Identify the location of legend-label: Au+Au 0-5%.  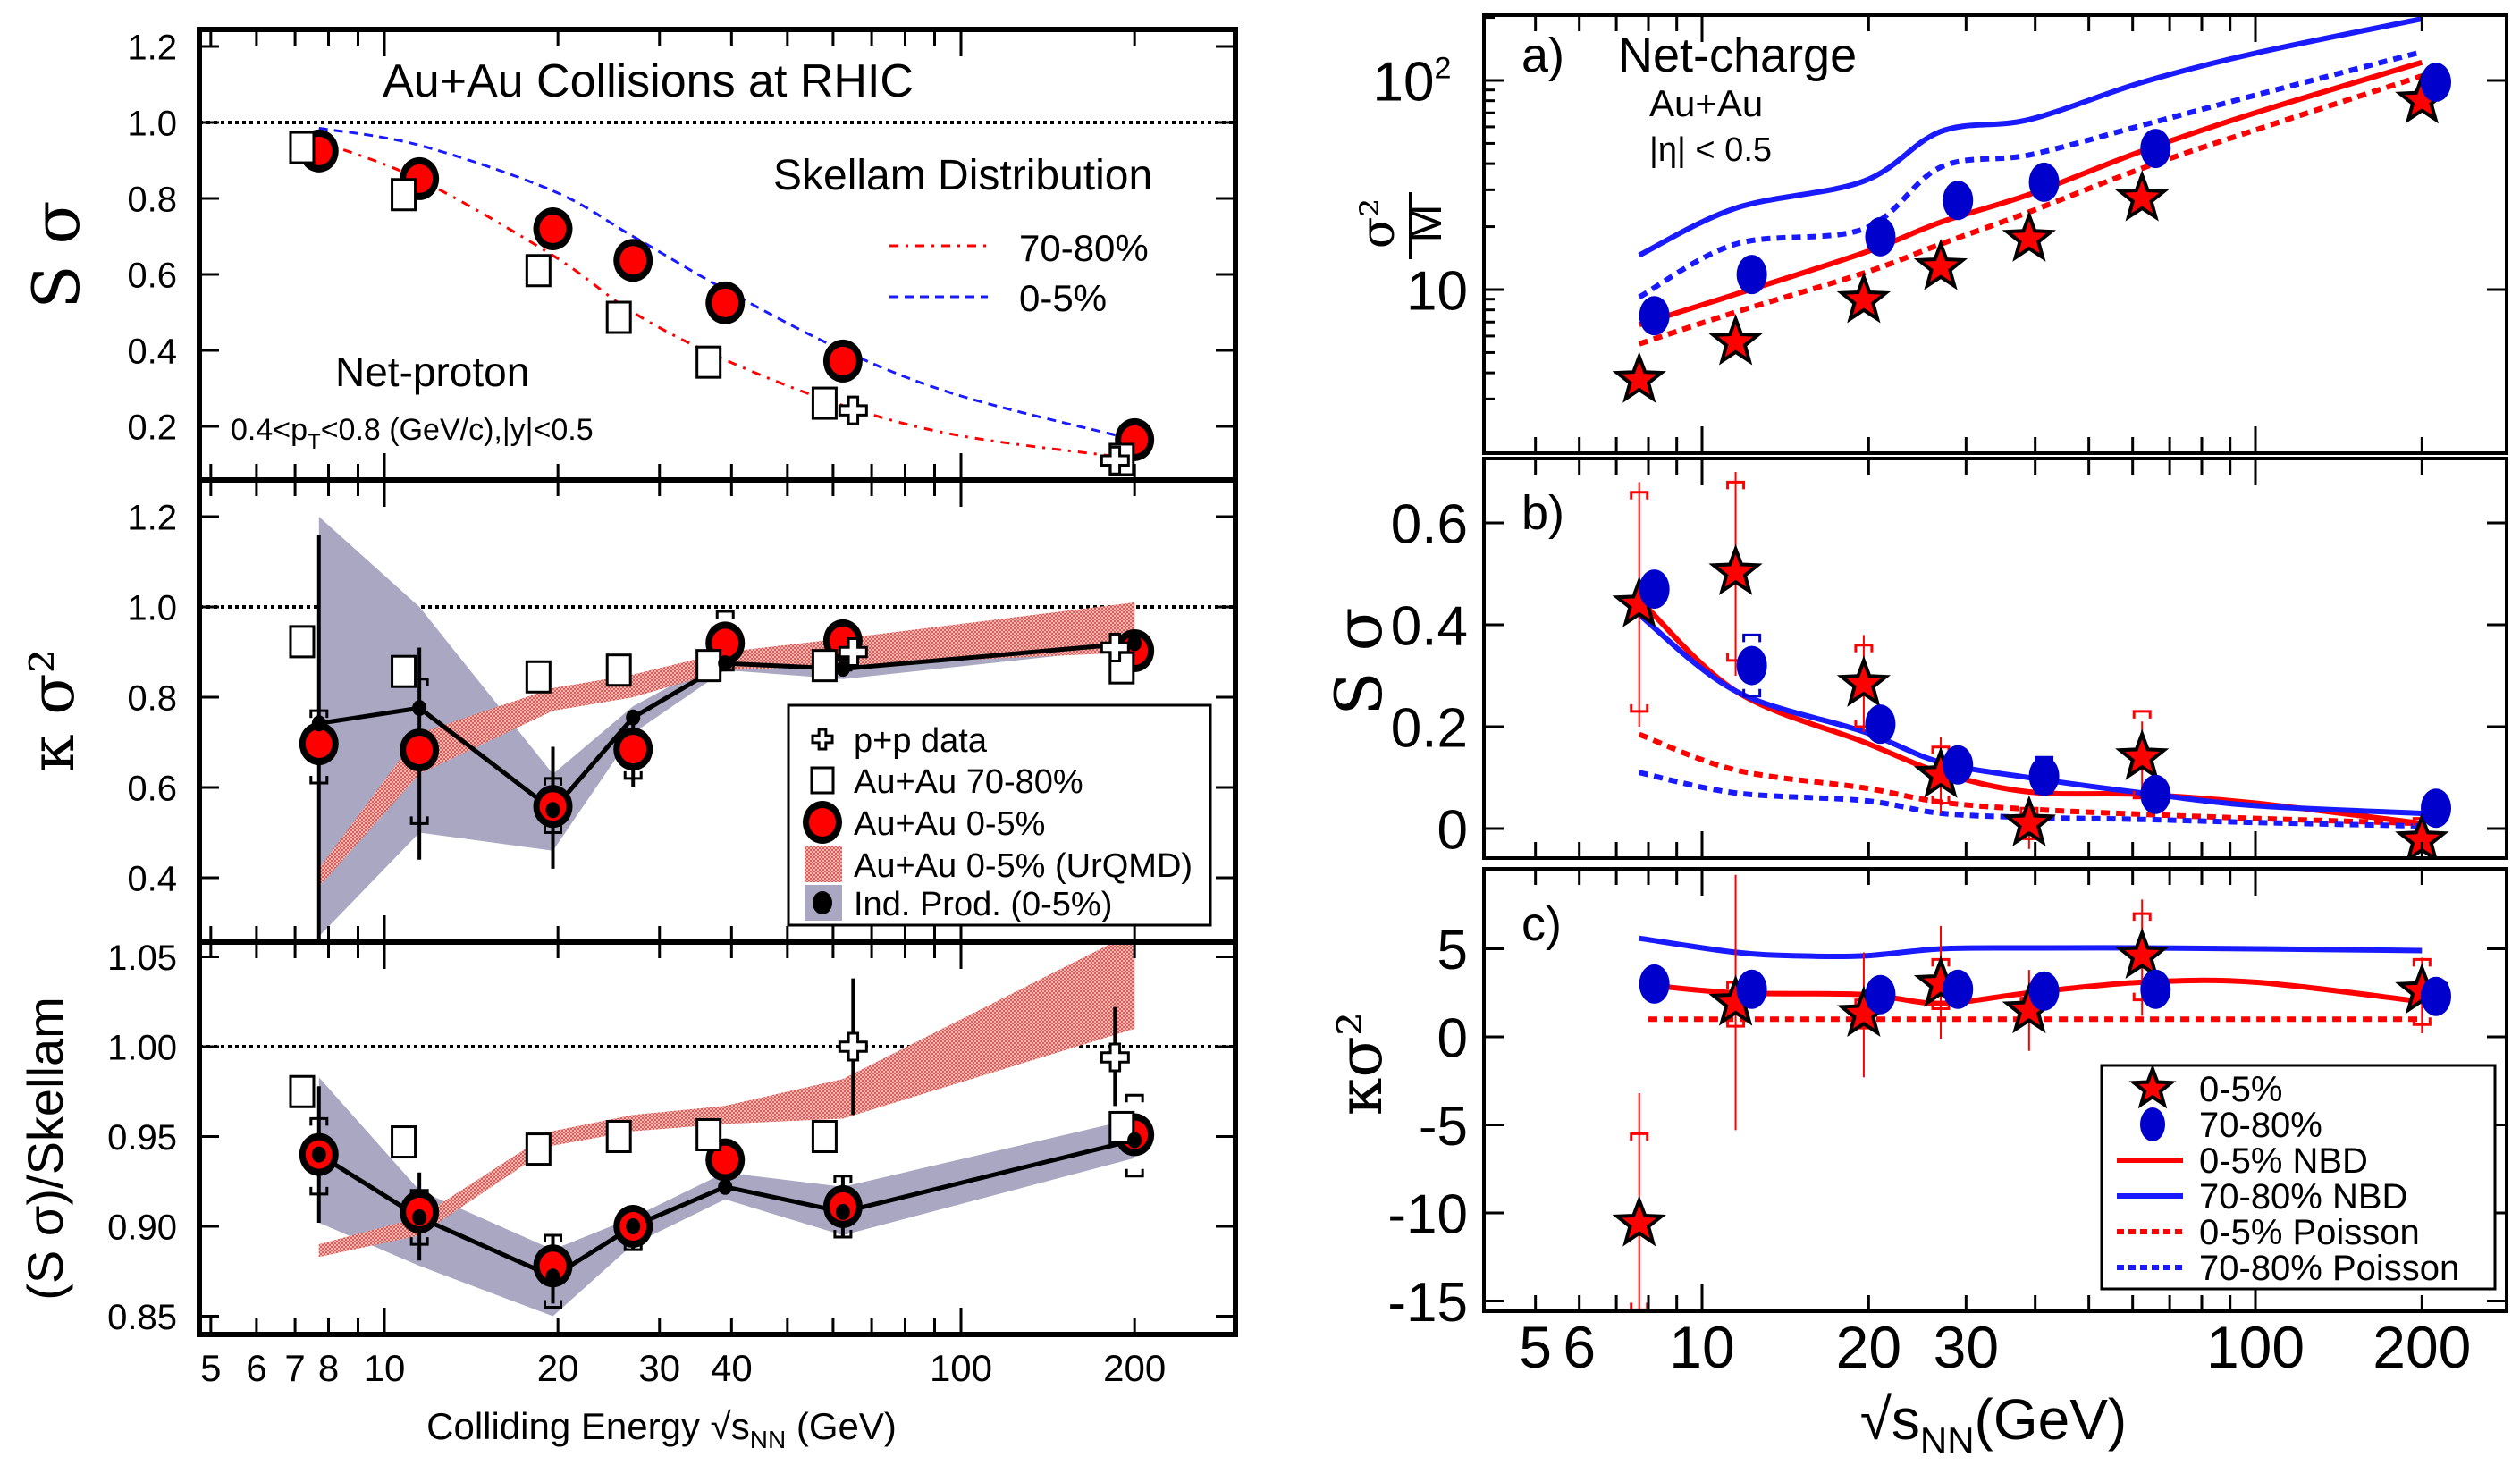
(949, 824).